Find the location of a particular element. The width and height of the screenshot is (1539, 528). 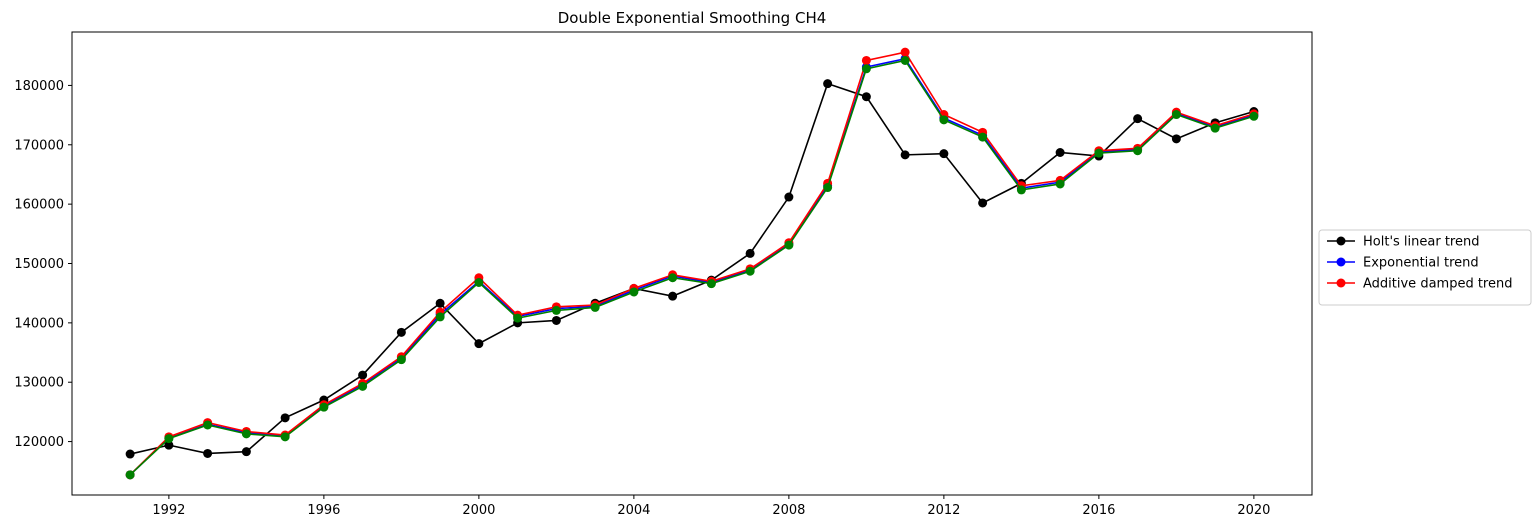

x-tick-label: 2016 is located at coordinates (1098, 510).